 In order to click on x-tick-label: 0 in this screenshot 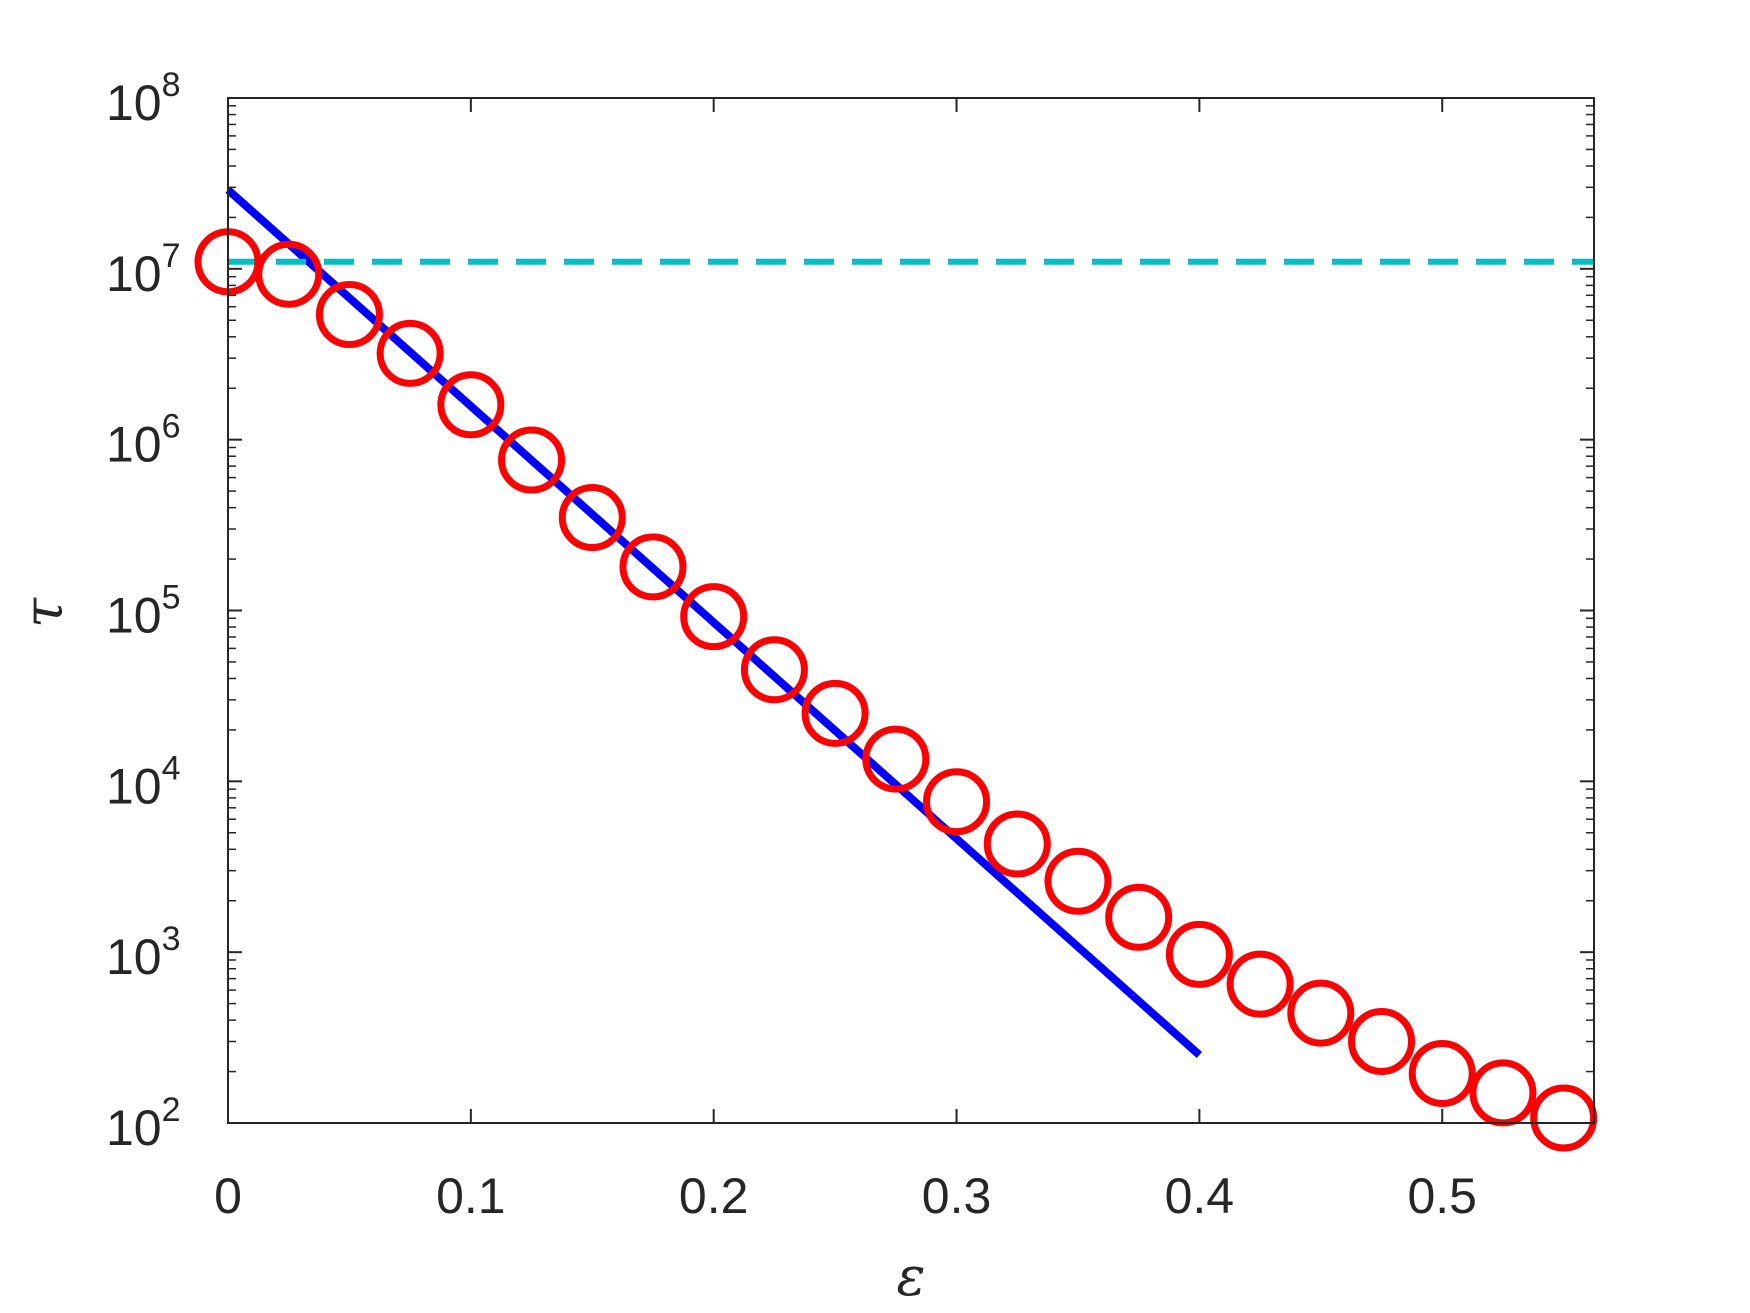, I will do `click(228, 1196)`.